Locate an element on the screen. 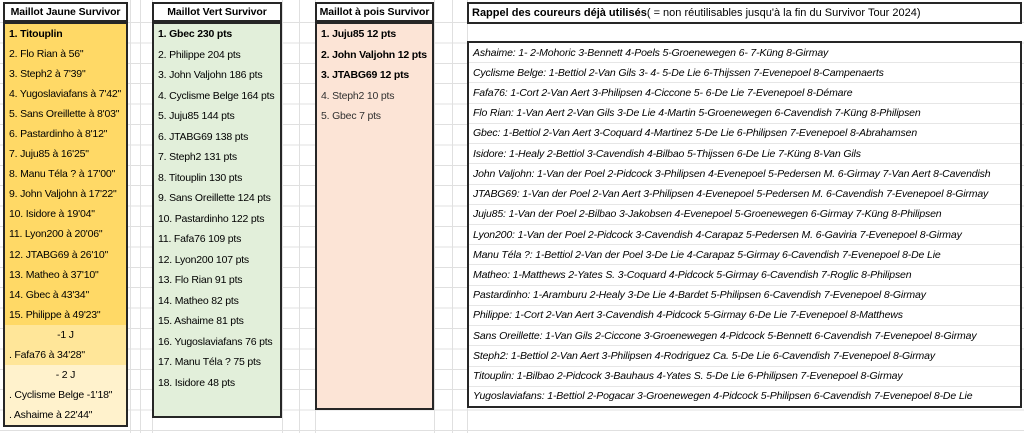 This screenshot has width=1024, height=433. gc-standing-row: . Ashaime à 22'44" is located at coordinates (65, 414).